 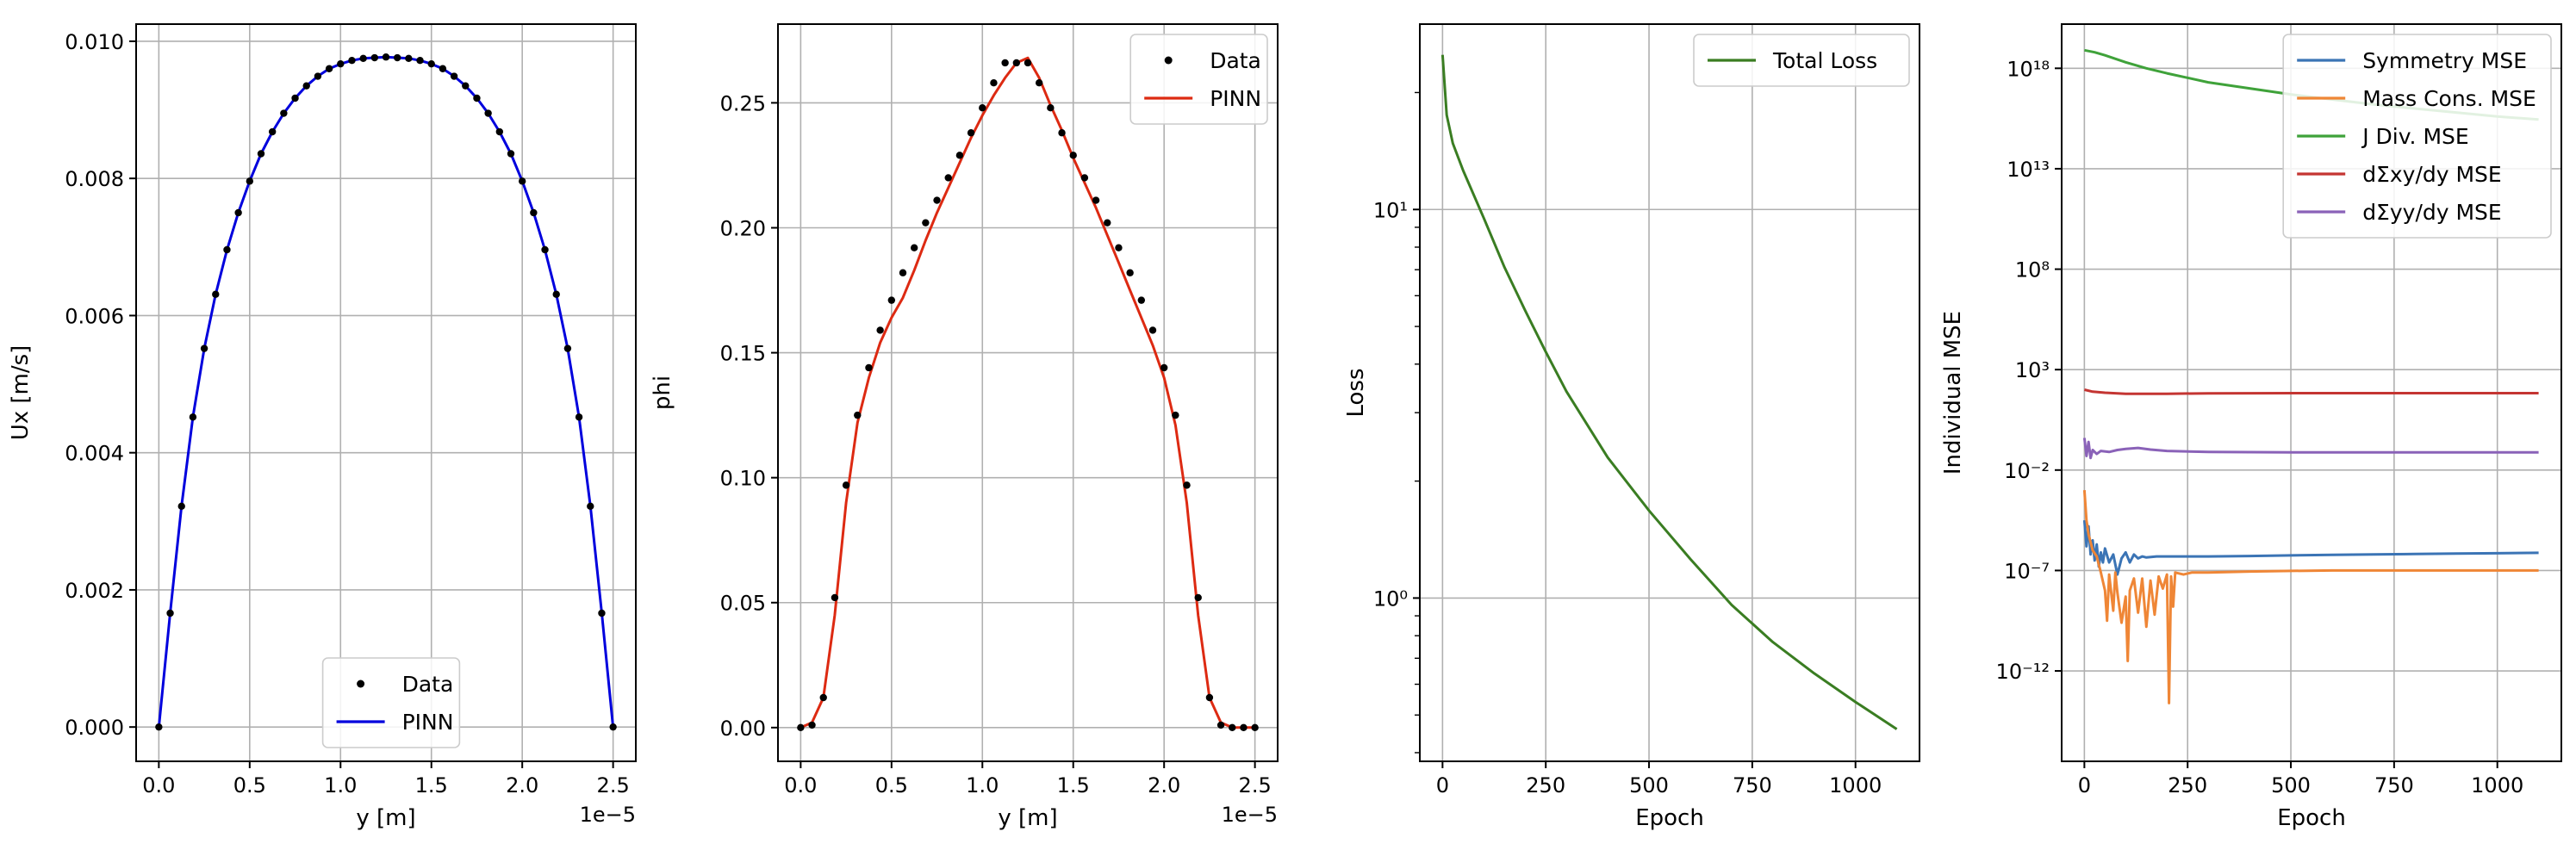 What do you see at coordinates (2445, 60) in the screenshot?
I see `legend-label: Symmetry MSE` at bounding box center [2445, 60].